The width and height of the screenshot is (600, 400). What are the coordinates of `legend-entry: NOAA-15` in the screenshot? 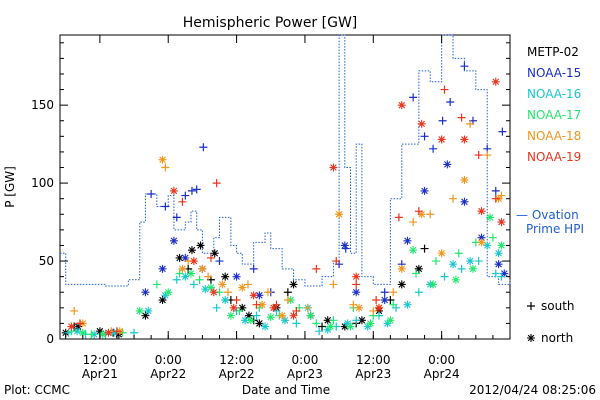 It's located at (554, 73).